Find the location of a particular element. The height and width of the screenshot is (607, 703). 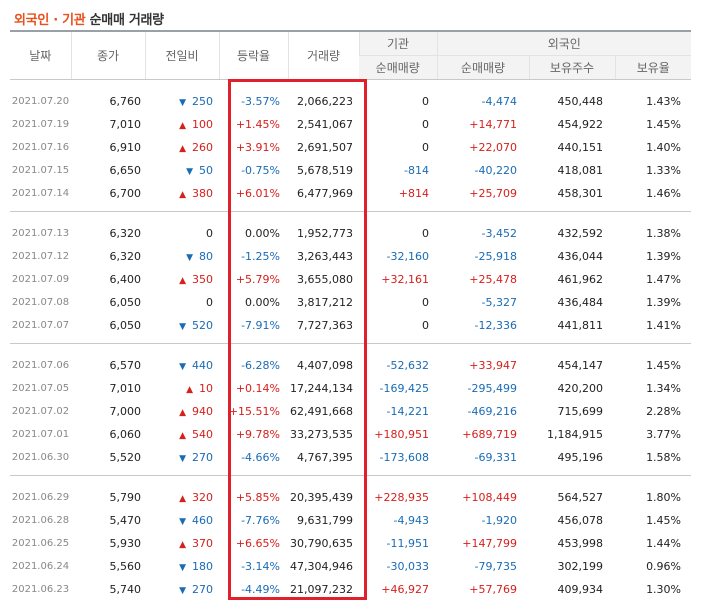

change-value: 50 is located at coordinates (206, 170).